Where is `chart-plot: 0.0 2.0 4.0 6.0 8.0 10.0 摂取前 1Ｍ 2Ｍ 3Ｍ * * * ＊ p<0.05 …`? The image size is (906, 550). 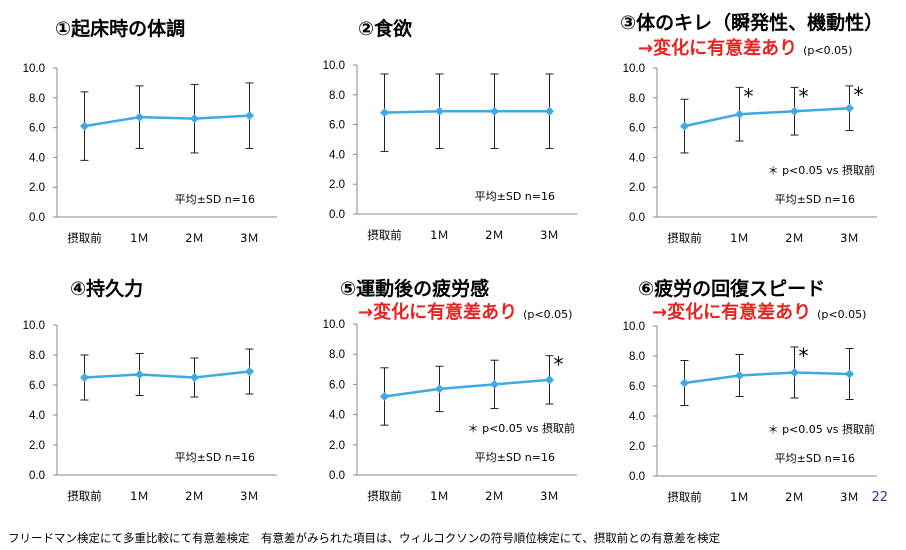
chart-plot: 0.0 2.0 4.0 6.0 8.0 10.0 摂取前 1Ｍ 2Ｍ 3Ｍ * * * ＊ p<0.05 … is located at coordinates (750, 154).